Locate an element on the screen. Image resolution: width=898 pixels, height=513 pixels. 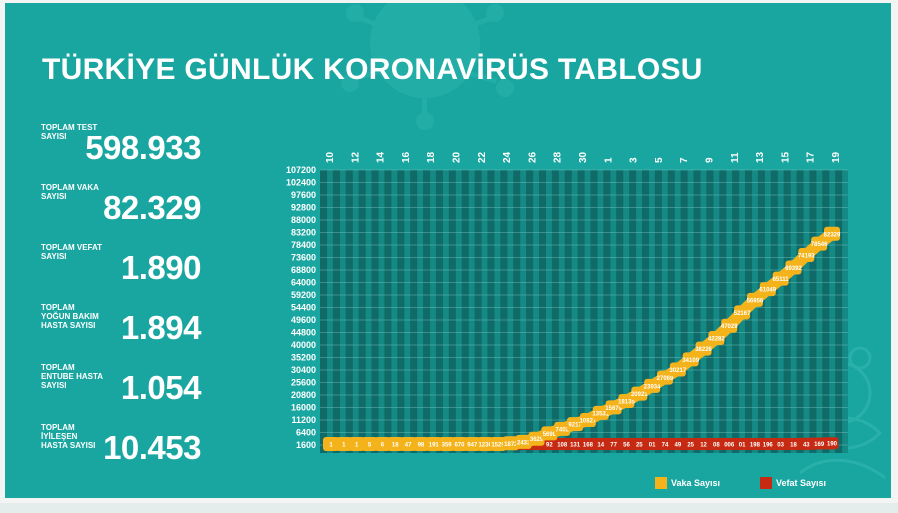
x-tick-label: 17 is located at coordinates (811, 157).